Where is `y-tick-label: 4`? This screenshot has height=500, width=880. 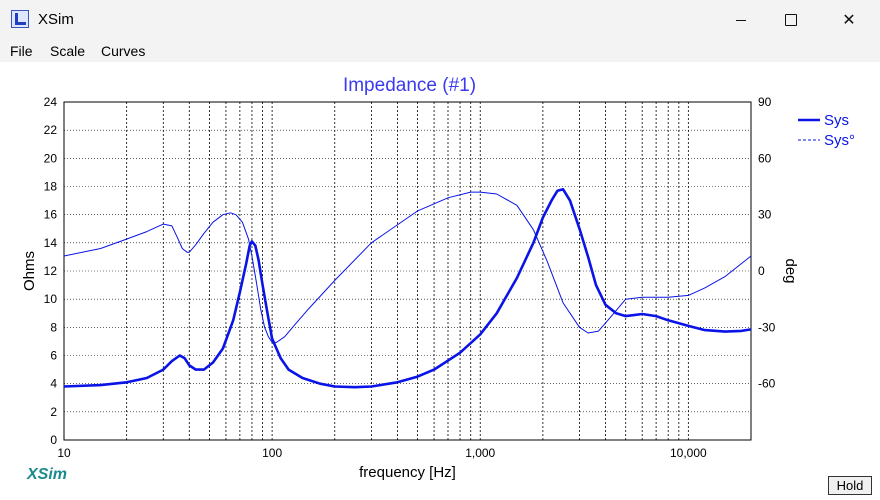
y-tick-label: 4 is located at coordinates (53, 384).